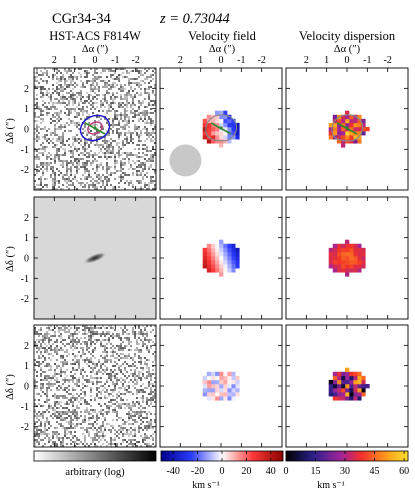  What do you see at coordinates (185, 160) in the screenshot?
I see `psf-disk` at bounding box center [185, 160].